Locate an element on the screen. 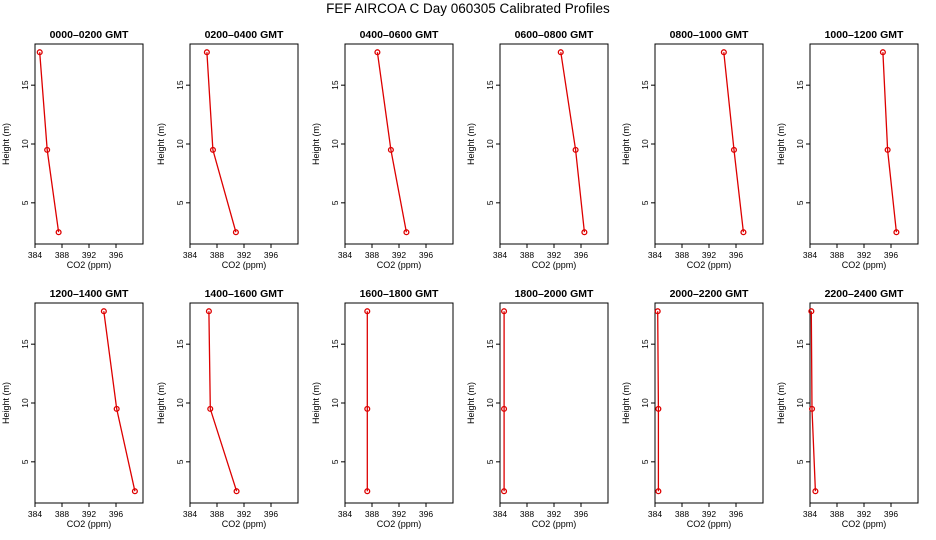 The height and width of the screenshot is (540, 936). panel-title: 1800–2000 GMT is located at coordinates (554, 294).